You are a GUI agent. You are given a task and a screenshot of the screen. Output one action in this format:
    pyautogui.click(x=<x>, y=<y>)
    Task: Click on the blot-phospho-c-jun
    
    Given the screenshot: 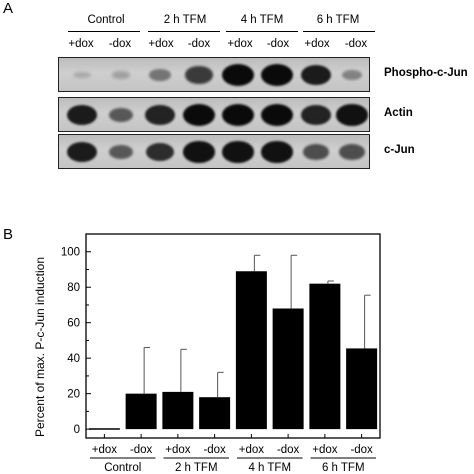 What is the action you would take?
    pyautogui.click(x=214, y=74)
    